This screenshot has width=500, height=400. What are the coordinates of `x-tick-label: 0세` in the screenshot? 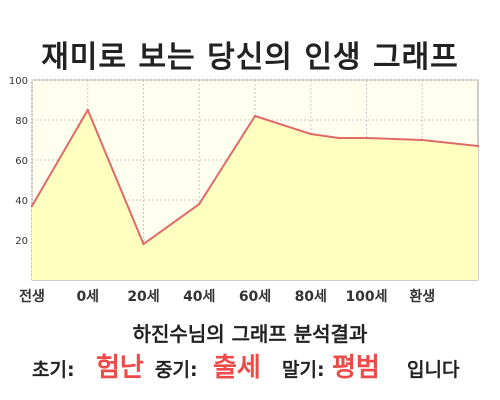 It's located at (87, 297).